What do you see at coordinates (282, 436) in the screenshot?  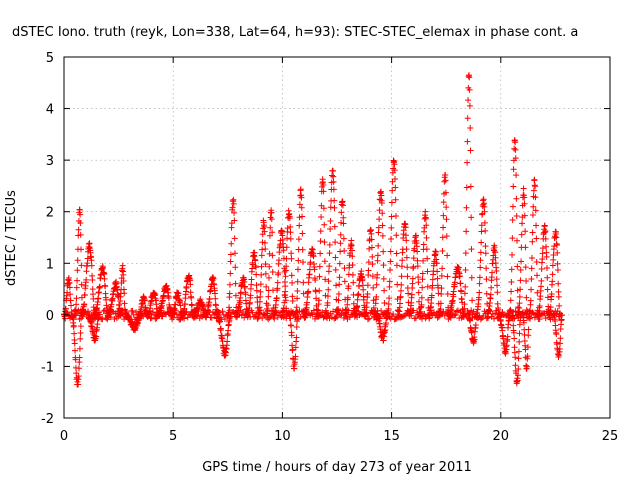 I see `x-tick-label: 10` at bounding box center [282, 436].